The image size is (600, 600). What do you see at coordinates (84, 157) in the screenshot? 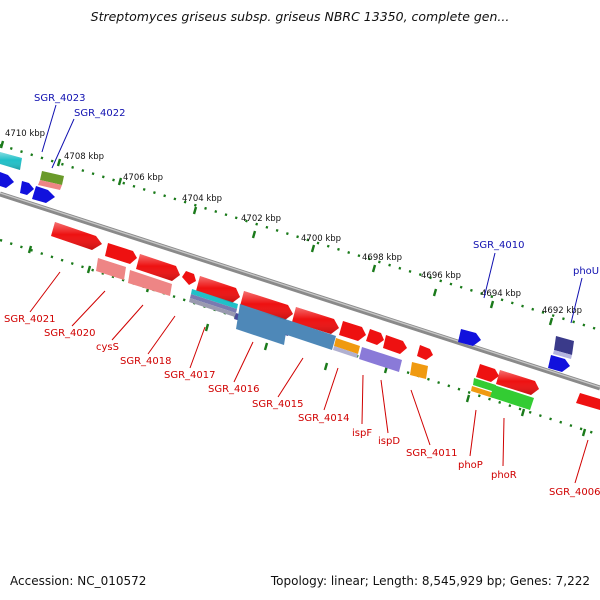
I see `scale-label: 4708 kbp` at bounding box center [84, 157].